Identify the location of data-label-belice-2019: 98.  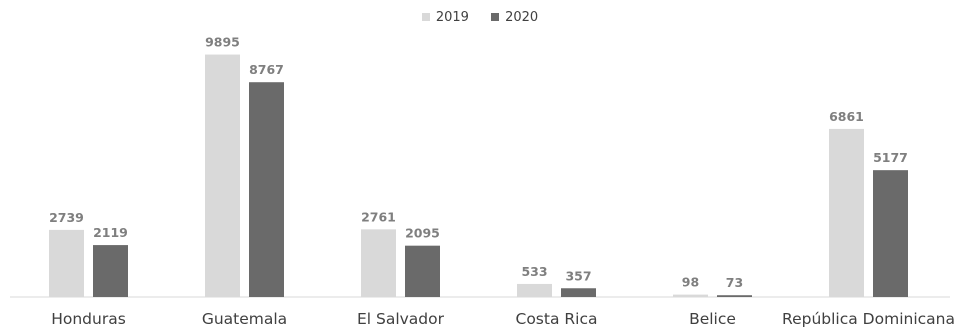
(690, 282).